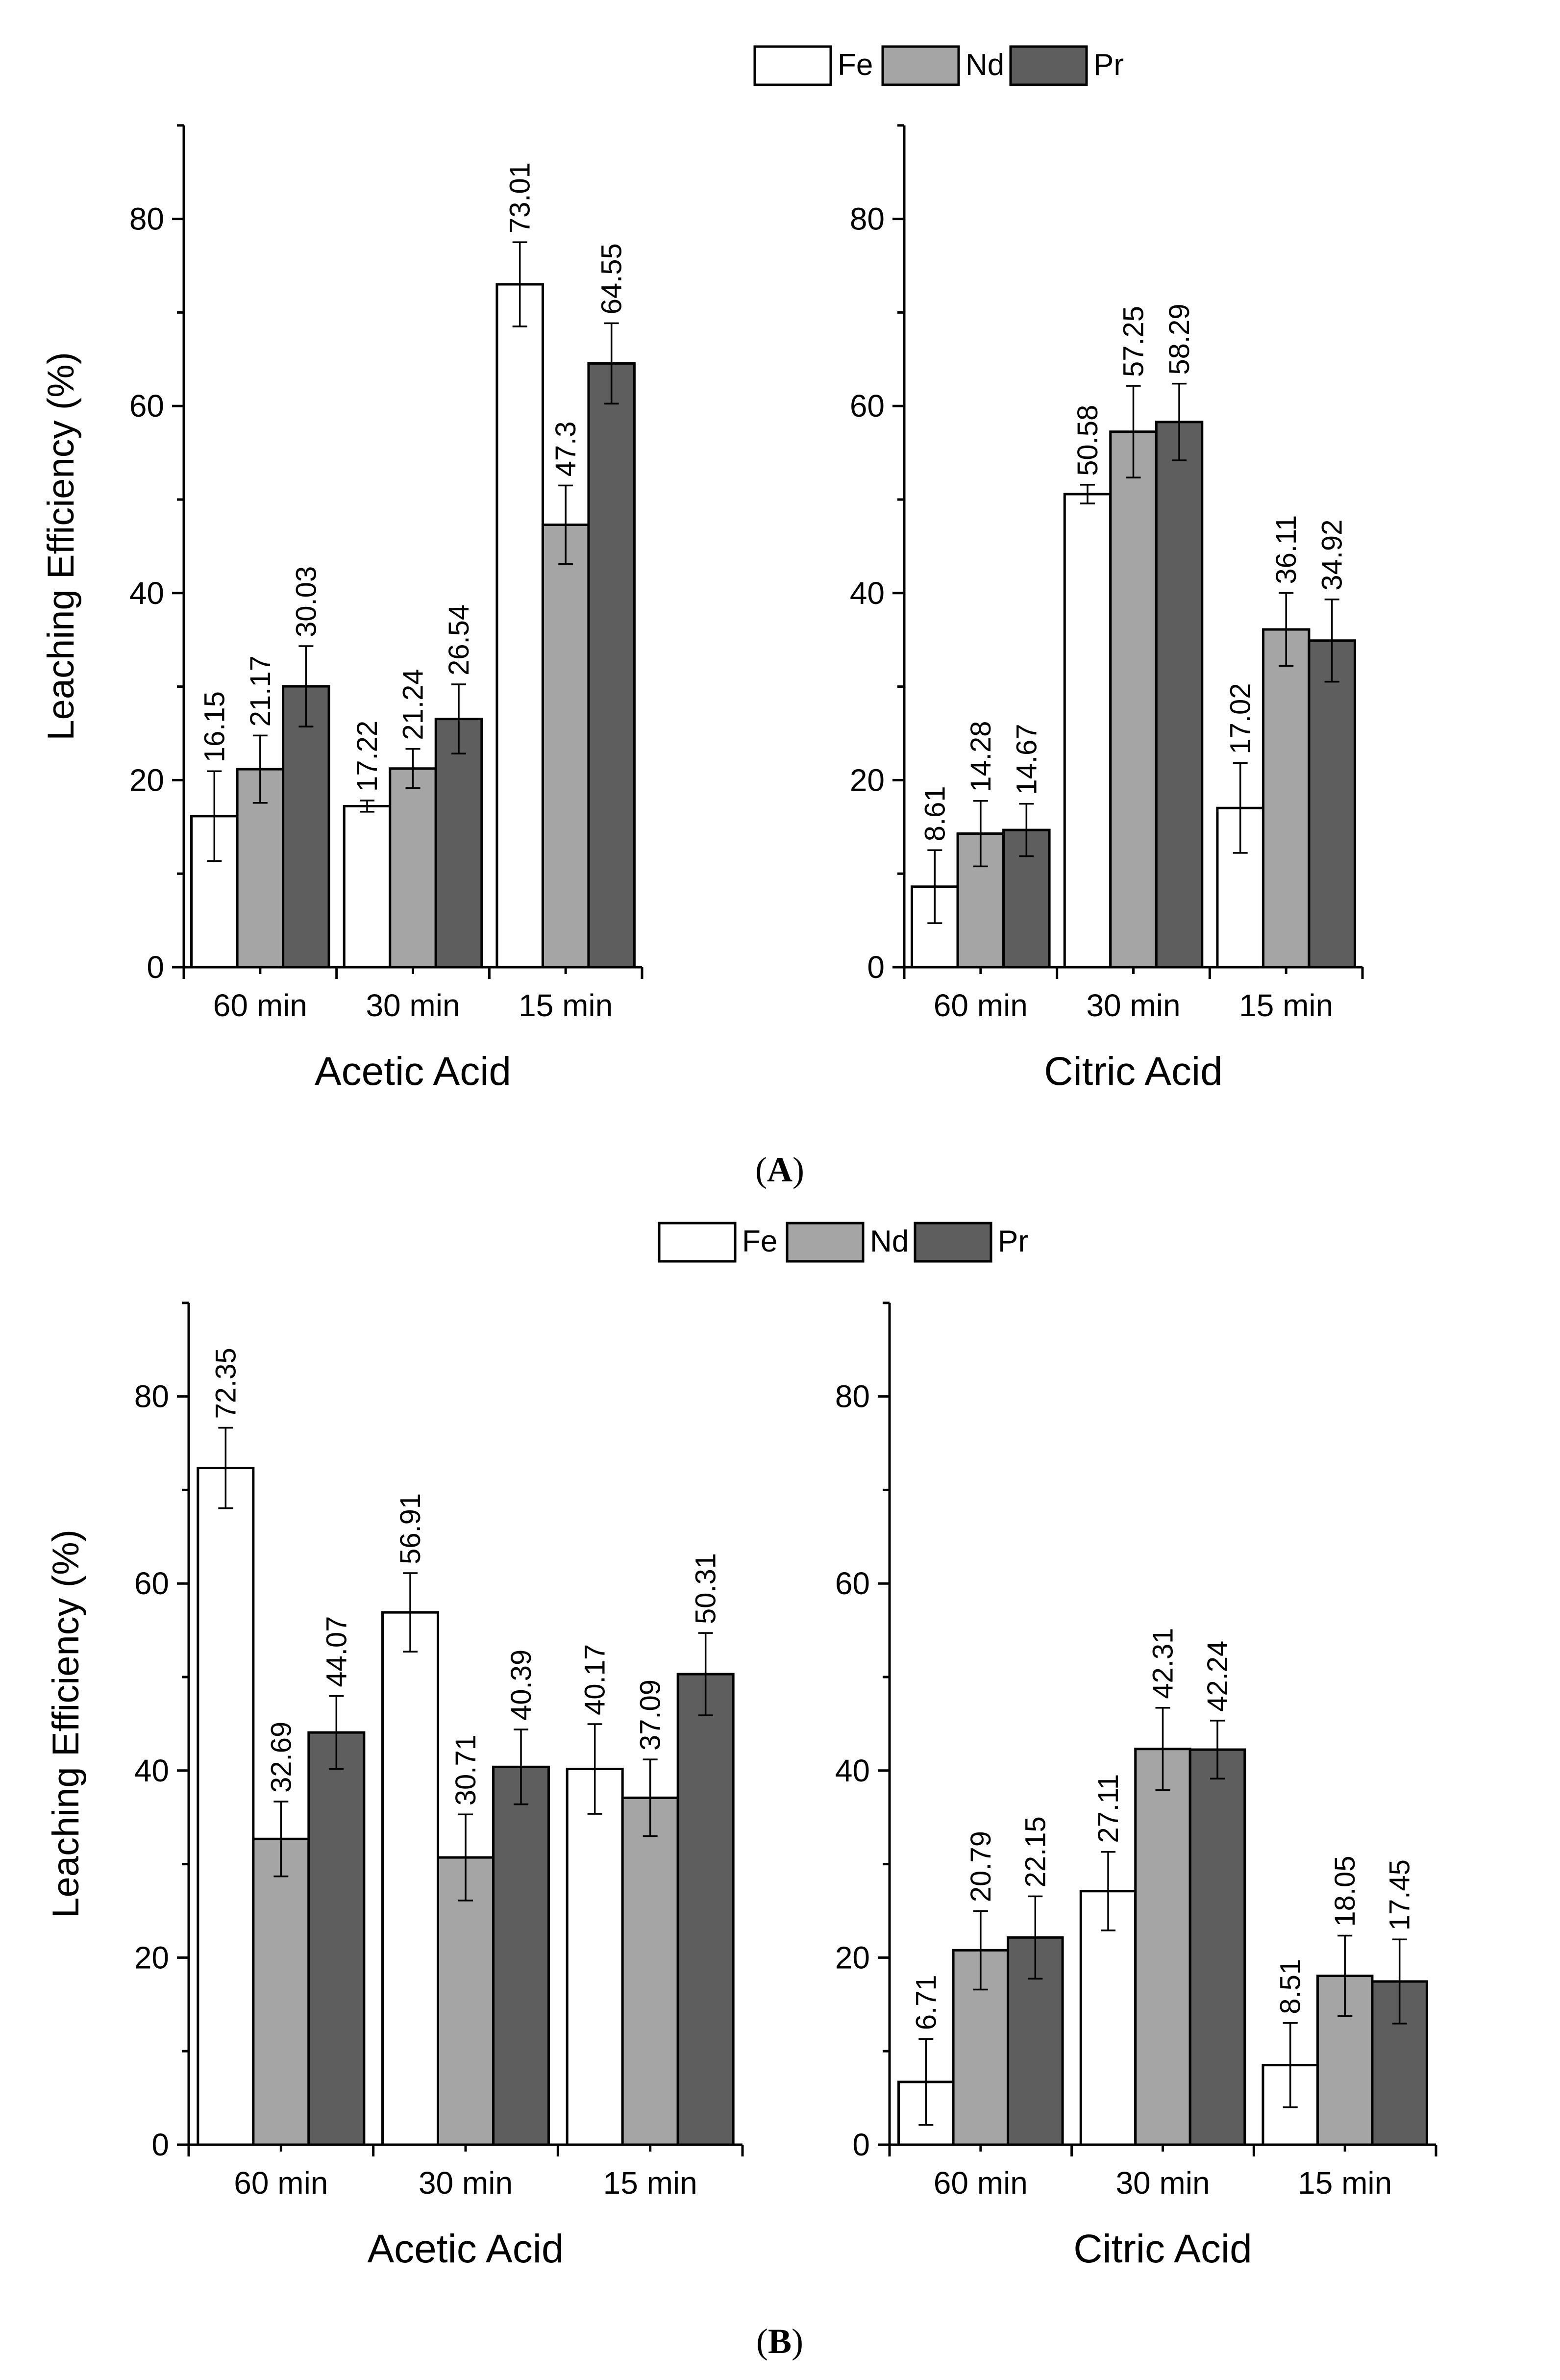 This screenshot has height=2380, width=1560. I want to click on data-label: 47.3, so click(566, 448).